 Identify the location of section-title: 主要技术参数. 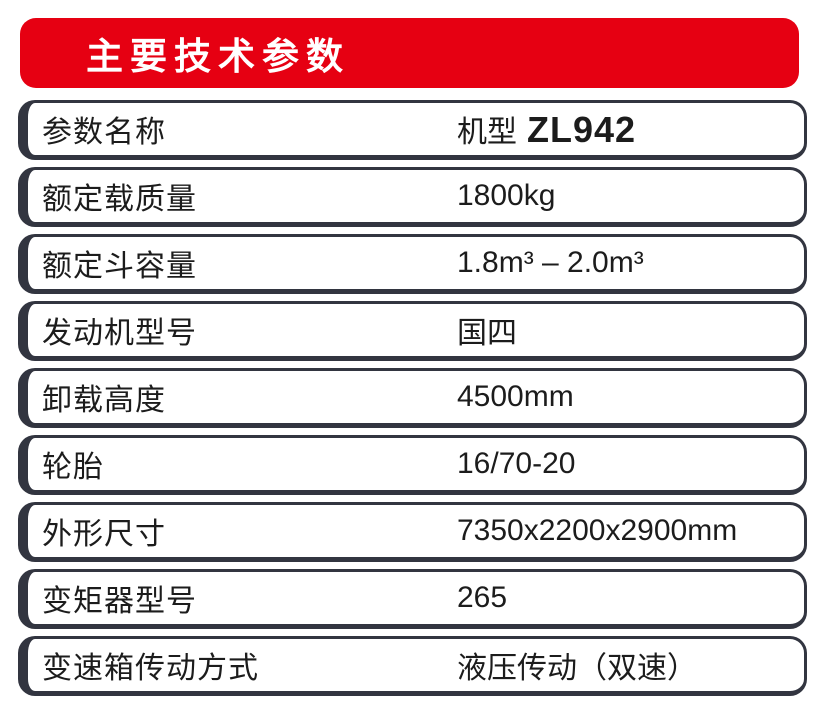
(218, 56).